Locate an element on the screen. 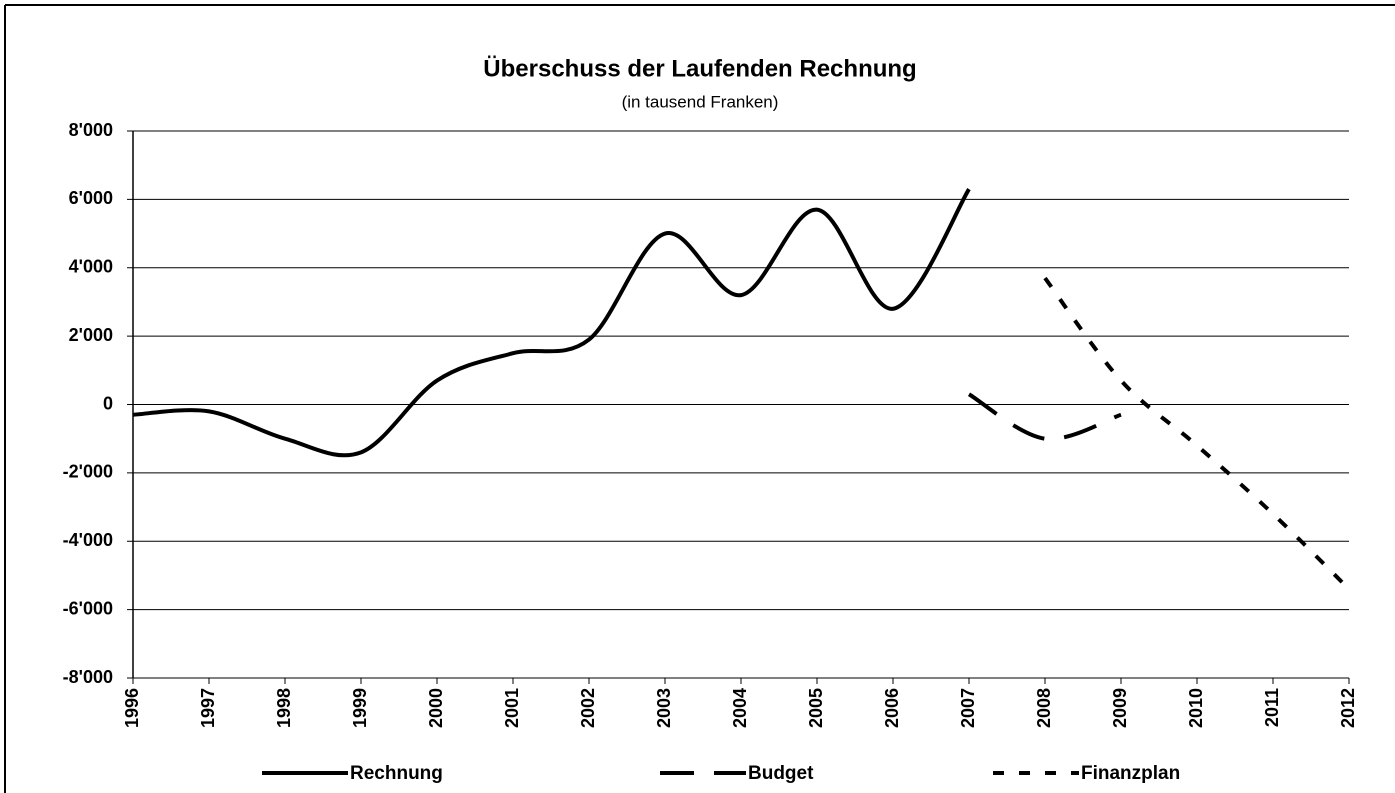 The height and width of the screenshot is (793, 1395). y-tick-label: -8'000 is located at coordinates (88, 677).